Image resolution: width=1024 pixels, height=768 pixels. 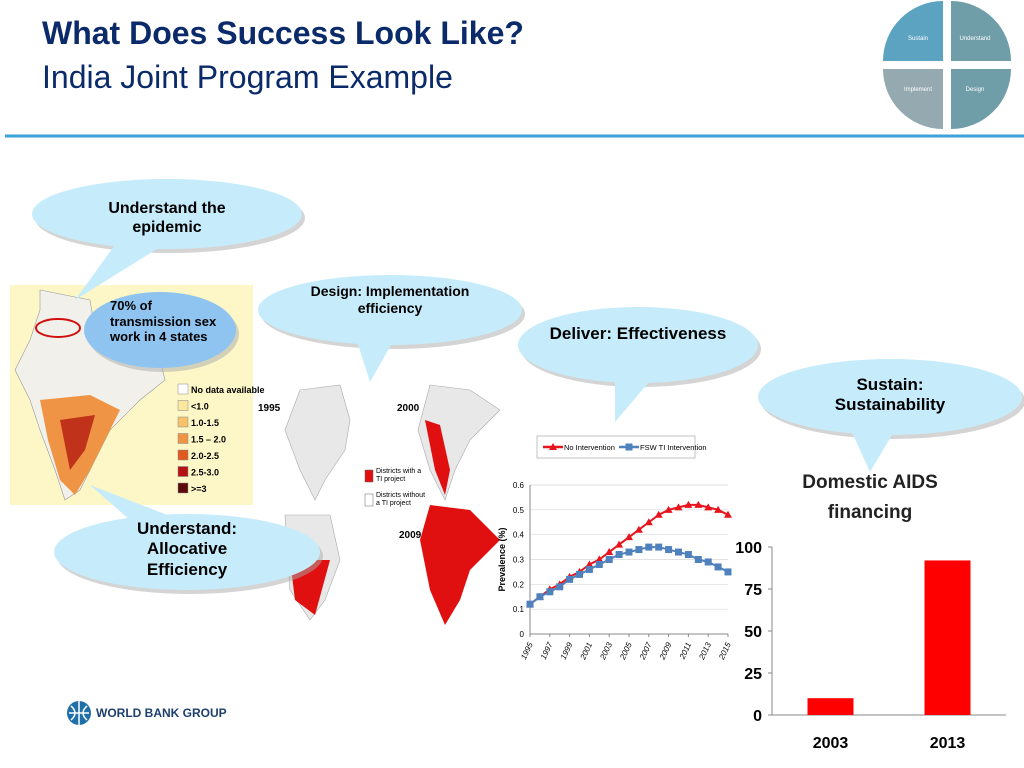 I want to click on y-axis-label: Prevalence (%), so click(x=502, y=559).